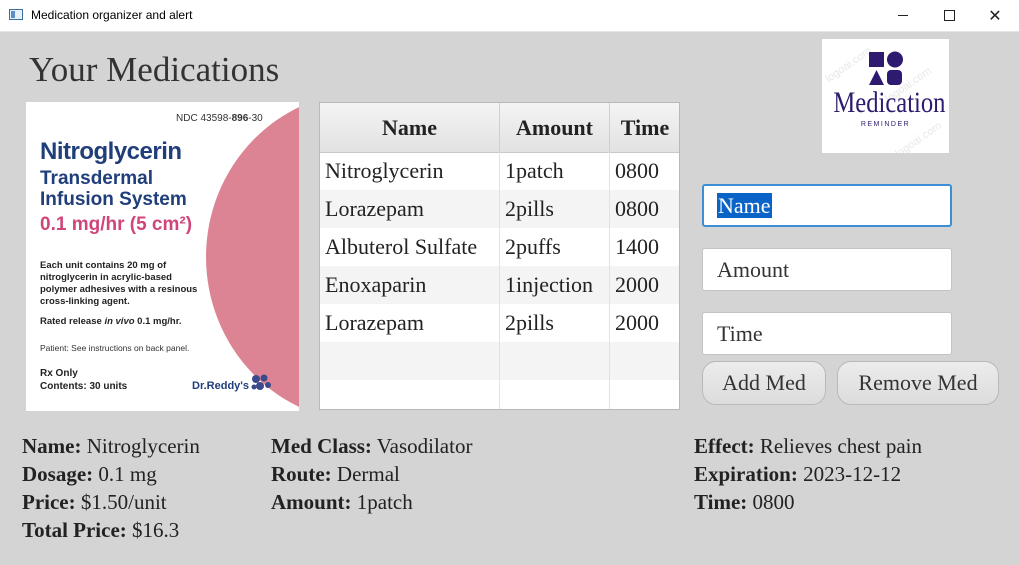 This screenshot has width=1019, height=565. What do you see at coordinates (885, 124) in the screenshot?
I see `logo-subtitle: REMINDER` at bounding box center [885, 124].